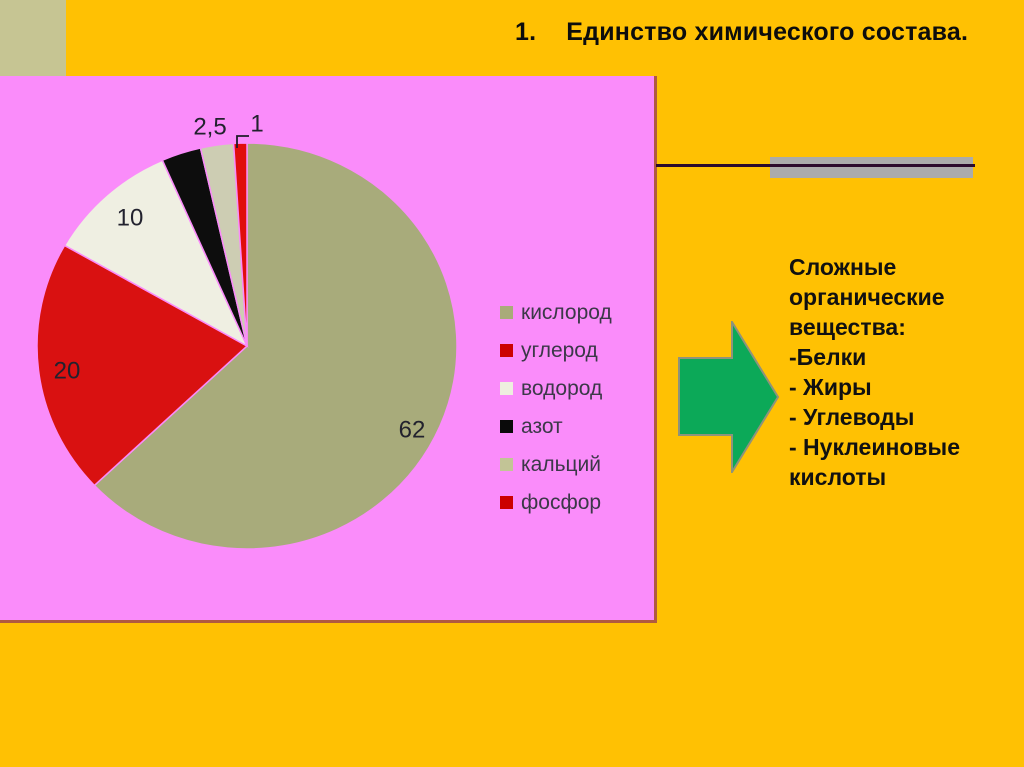  Describe the element at coordinates (156, 253) in the screenshot. I see `pie-slice-водород` at that location.